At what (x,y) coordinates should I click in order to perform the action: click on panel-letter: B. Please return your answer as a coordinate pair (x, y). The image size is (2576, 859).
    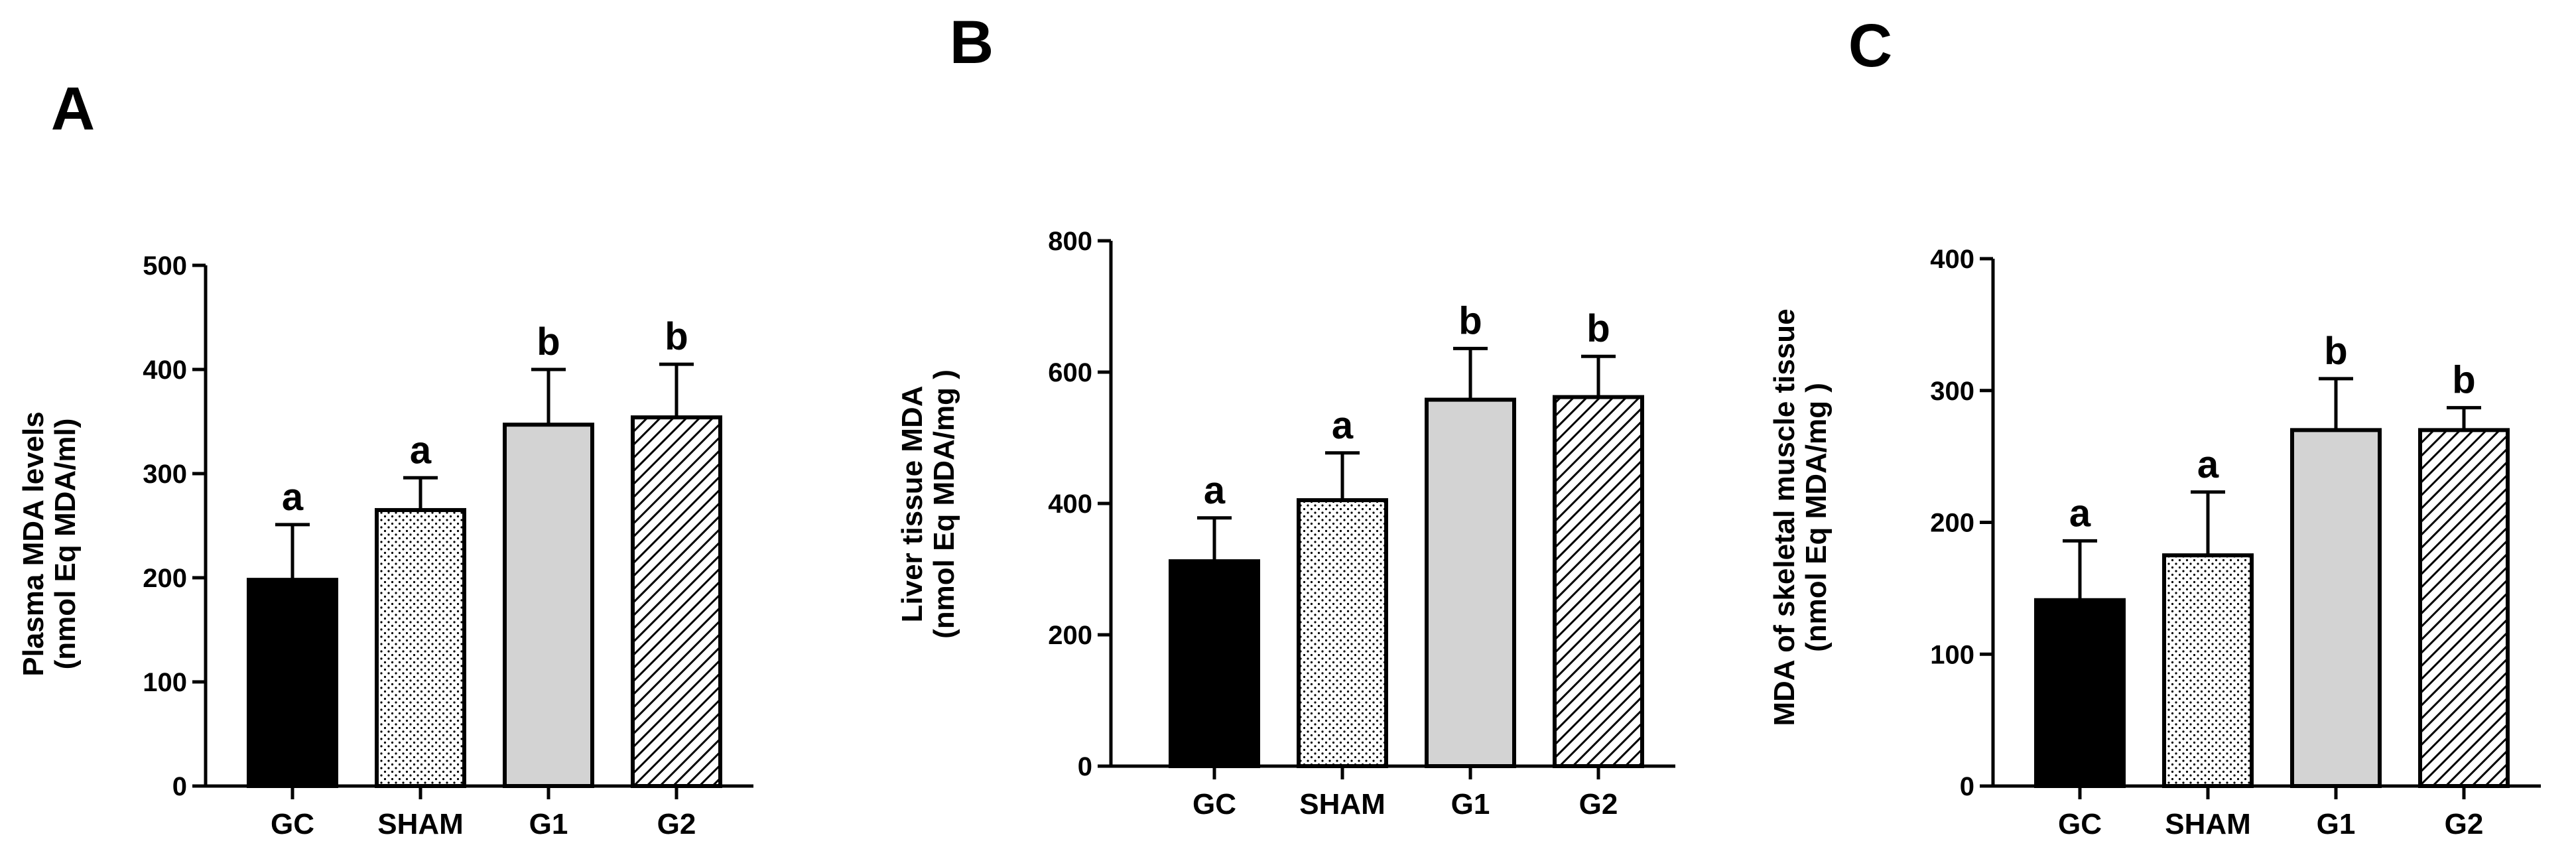
    Looking at the image, I should click on (972, 42).